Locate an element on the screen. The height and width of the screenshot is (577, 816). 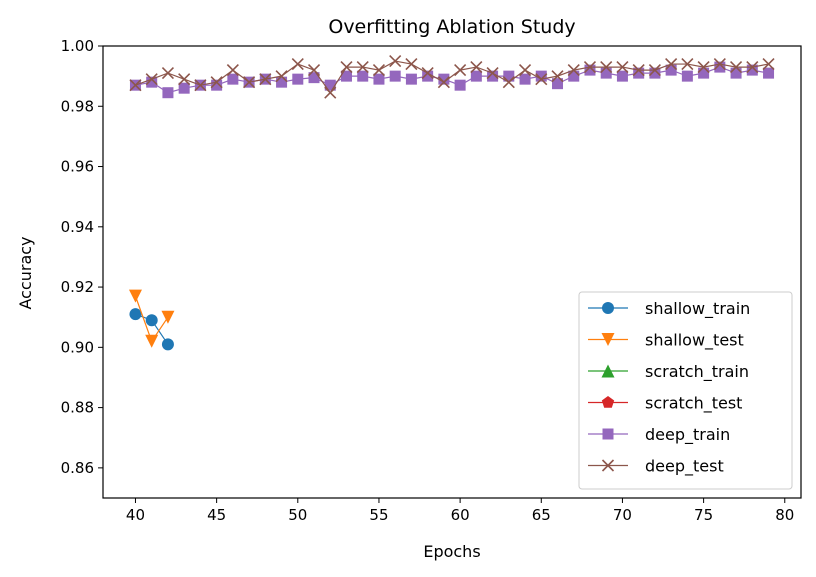
x-axis-label: Epochs is located at coordinates (451, 551).